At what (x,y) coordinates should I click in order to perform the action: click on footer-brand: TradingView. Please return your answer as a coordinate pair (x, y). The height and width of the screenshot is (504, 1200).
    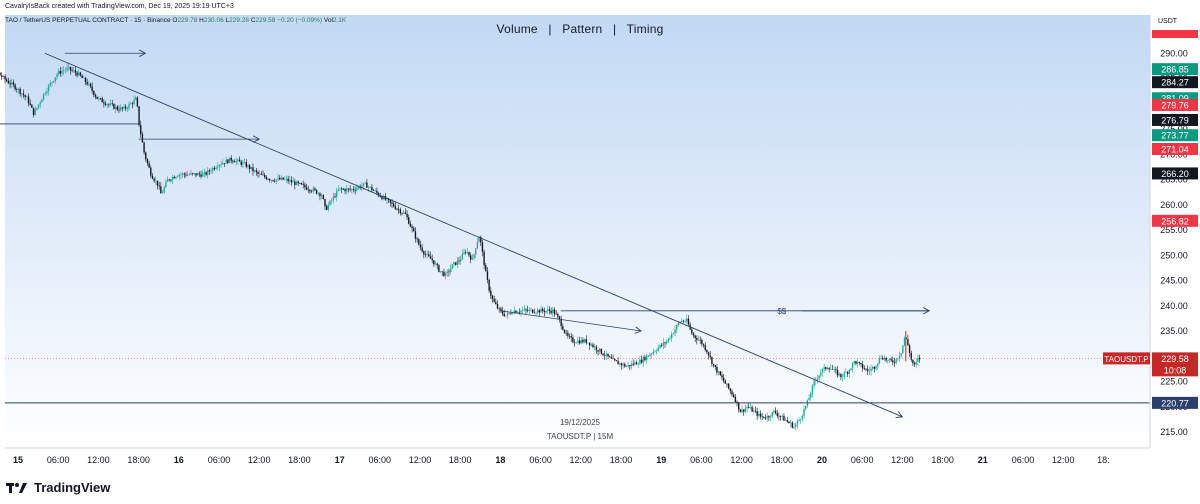
    Looking at the image, I should click on (58, 487).